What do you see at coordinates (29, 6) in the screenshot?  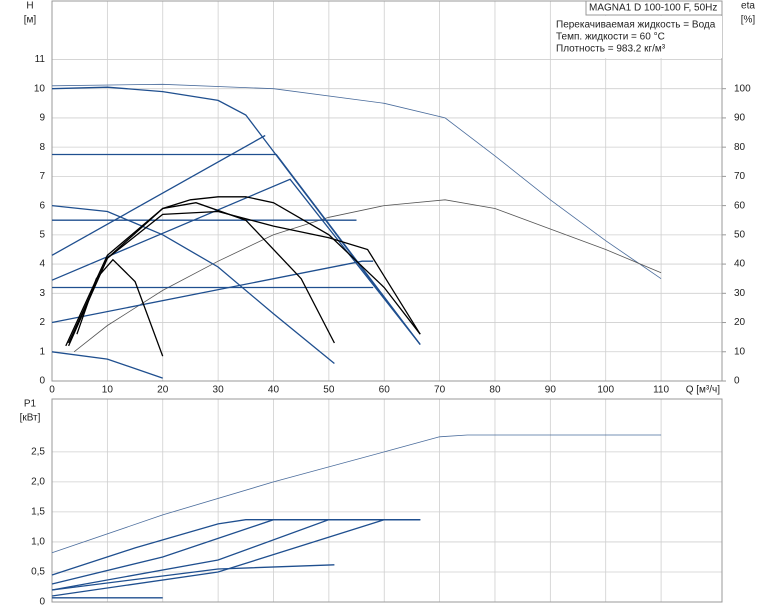 I see `y-axis-label: H` at bounding box center [29, 6].